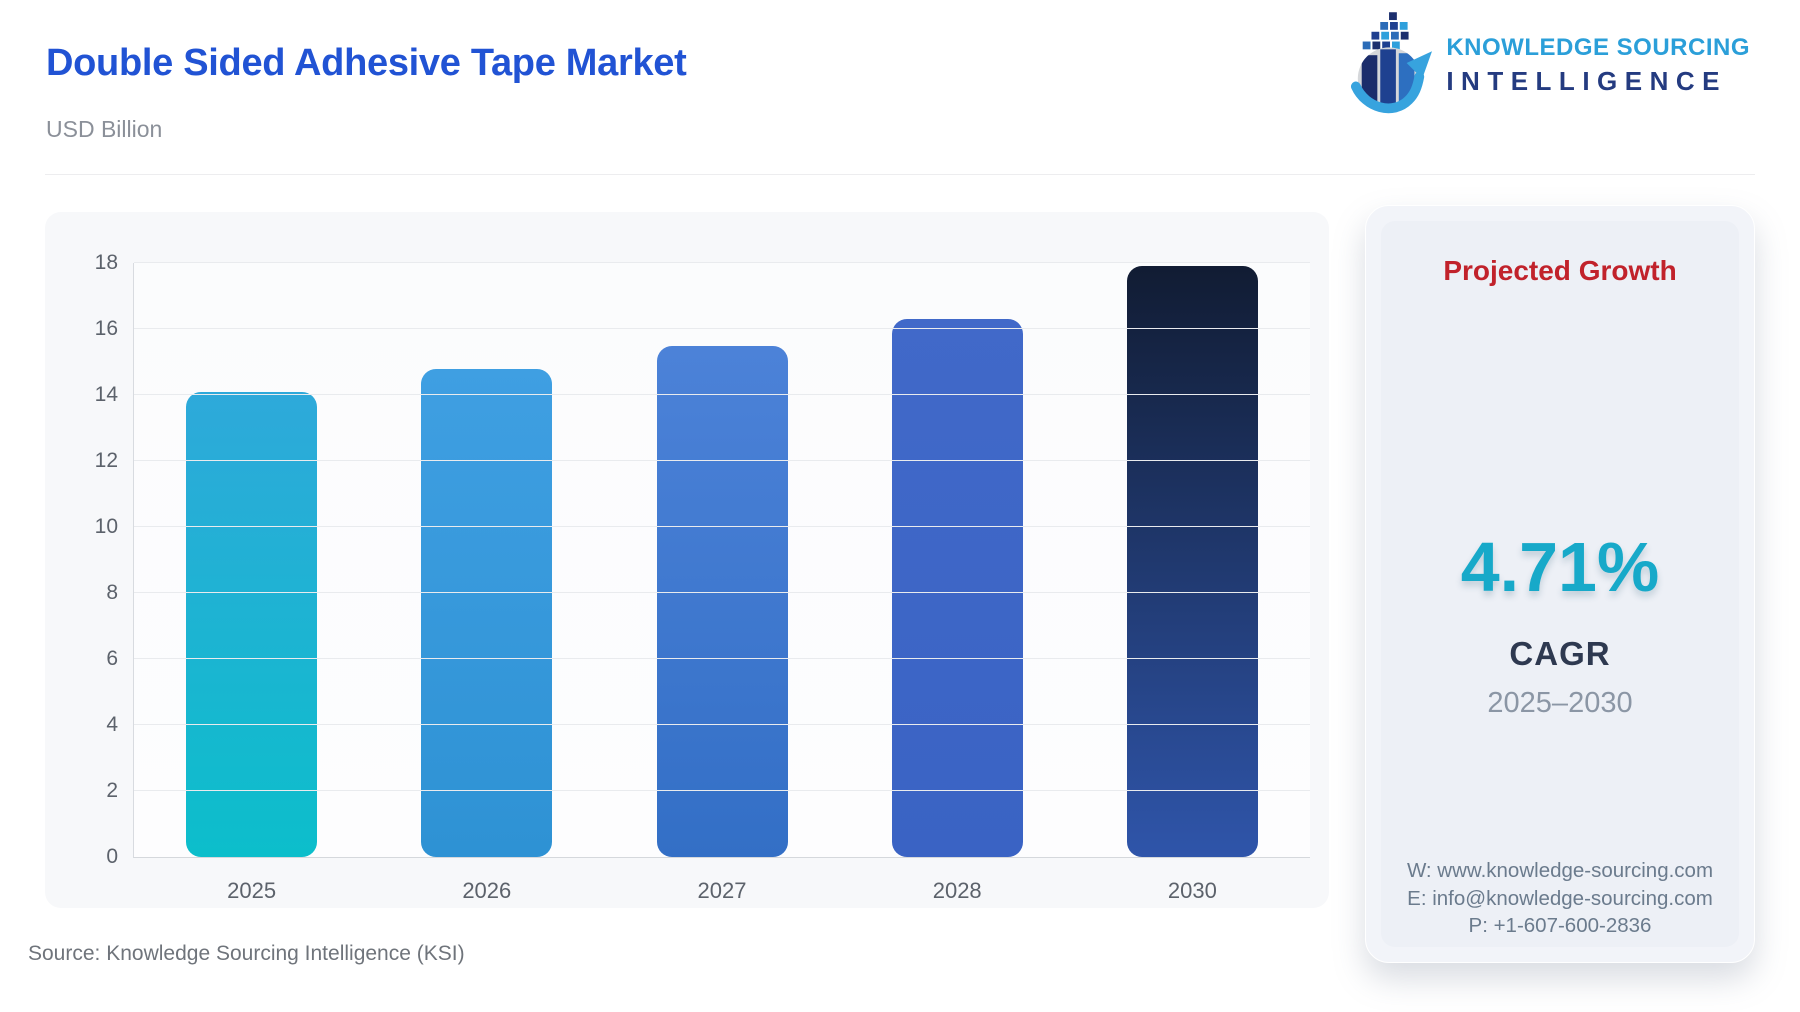 The height and width of the screenshot is (1012, 1800). What do you see at coordinates (900, 174) in the screenshot?
I see `header-divider` at bounding box center [900, 174].